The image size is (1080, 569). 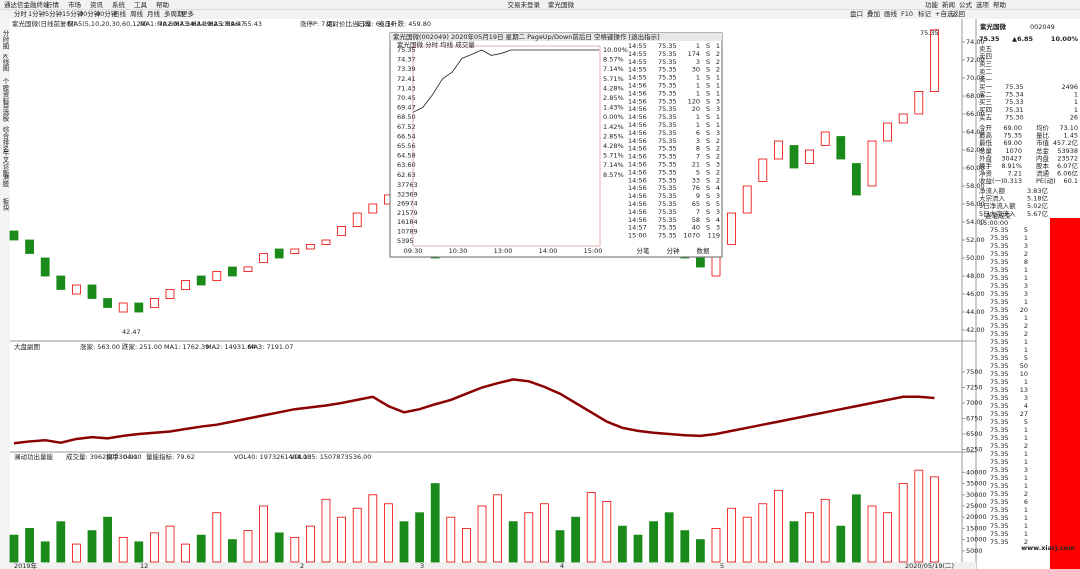 I want to click on toolbar-btn: 返回, so click(x=958, y=14).